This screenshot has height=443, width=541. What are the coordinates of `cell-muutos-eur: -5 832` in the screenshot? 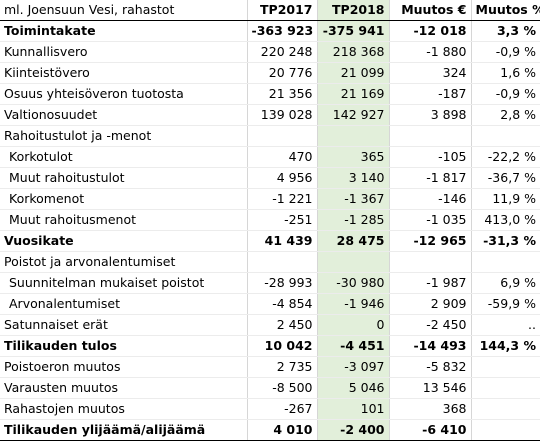 It's located at (429, 367).